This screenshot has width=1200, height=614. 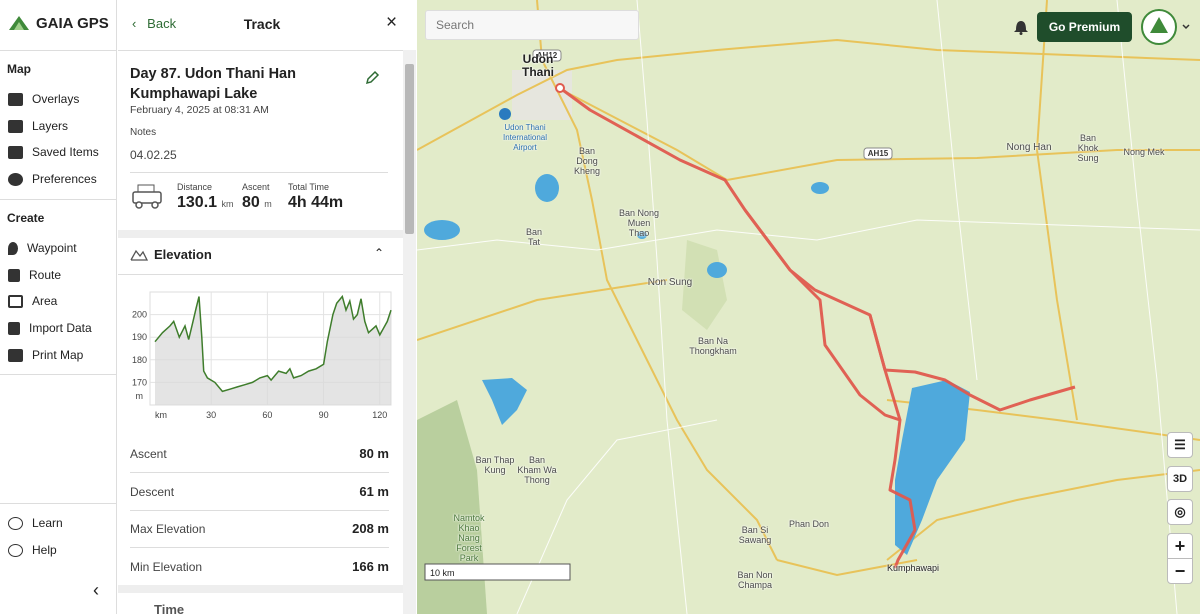 I want to click on detail-value: 166 m, so click(x=370, y=566).